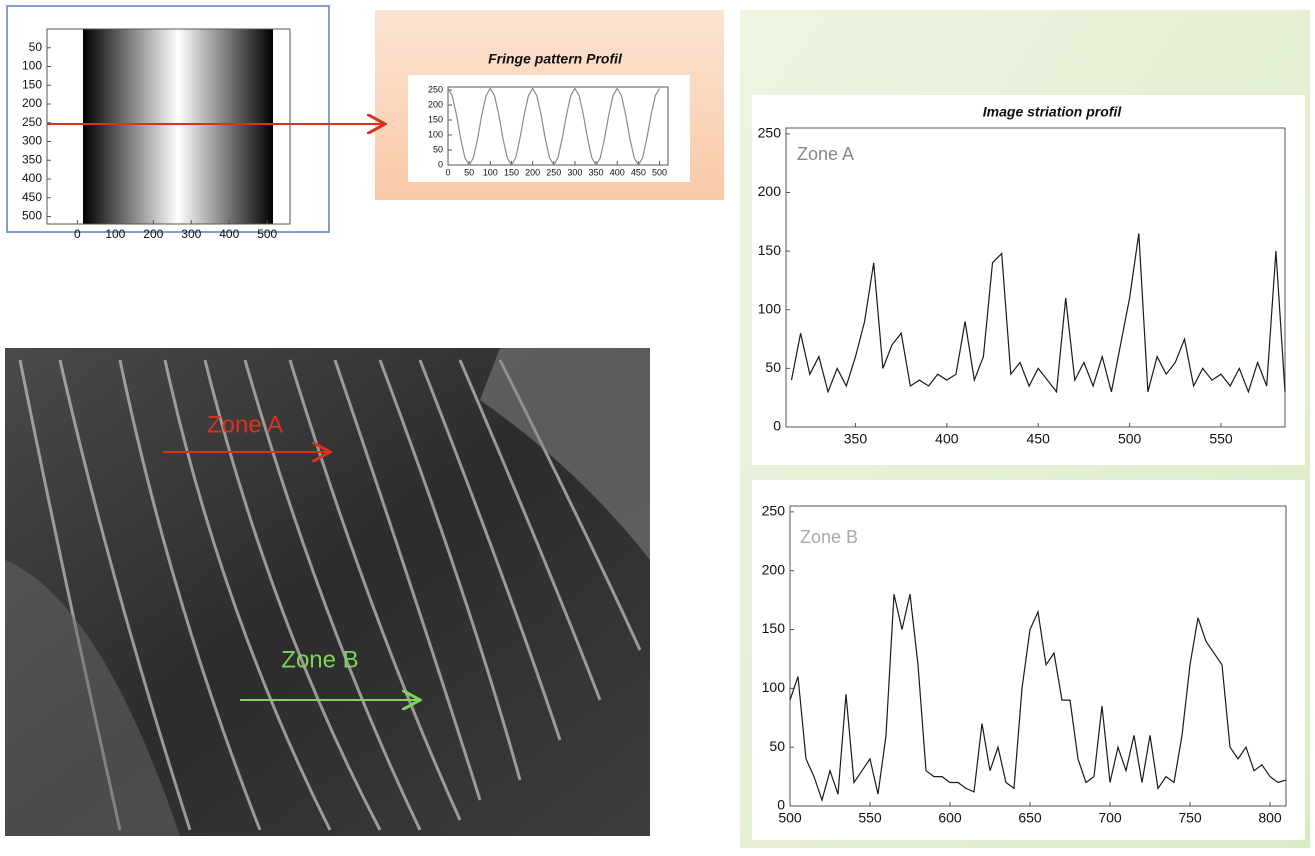 The width and height of the screenshot is (1315, 856). What do you see at coordinates (553, 172) in the screenshot?
I see `x-tick-label: 250` at bounding box center [553, 172].